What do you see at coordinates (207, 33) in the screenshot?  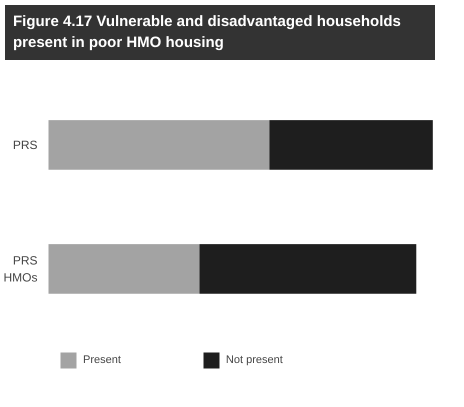 I see `chart-title: Figure 4.17 Vulnerable and disadvantaged households present in poor HMO housing` at bounding box center [207, 33].